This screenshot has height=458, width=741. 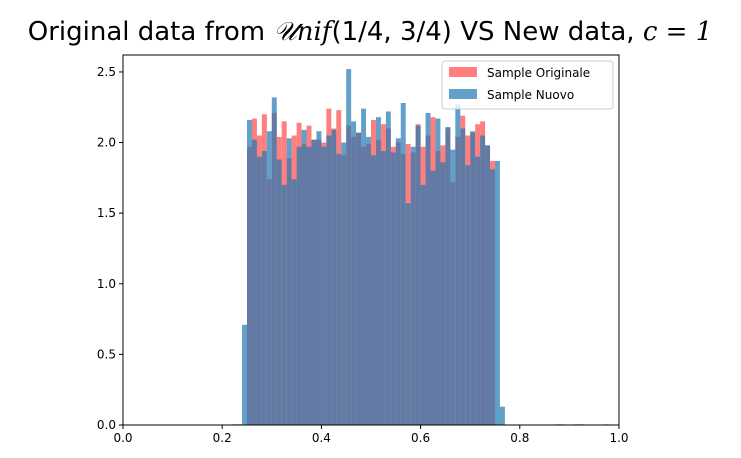 I want to click on y-tick-label: 2.5, so click(x=106, y=72).